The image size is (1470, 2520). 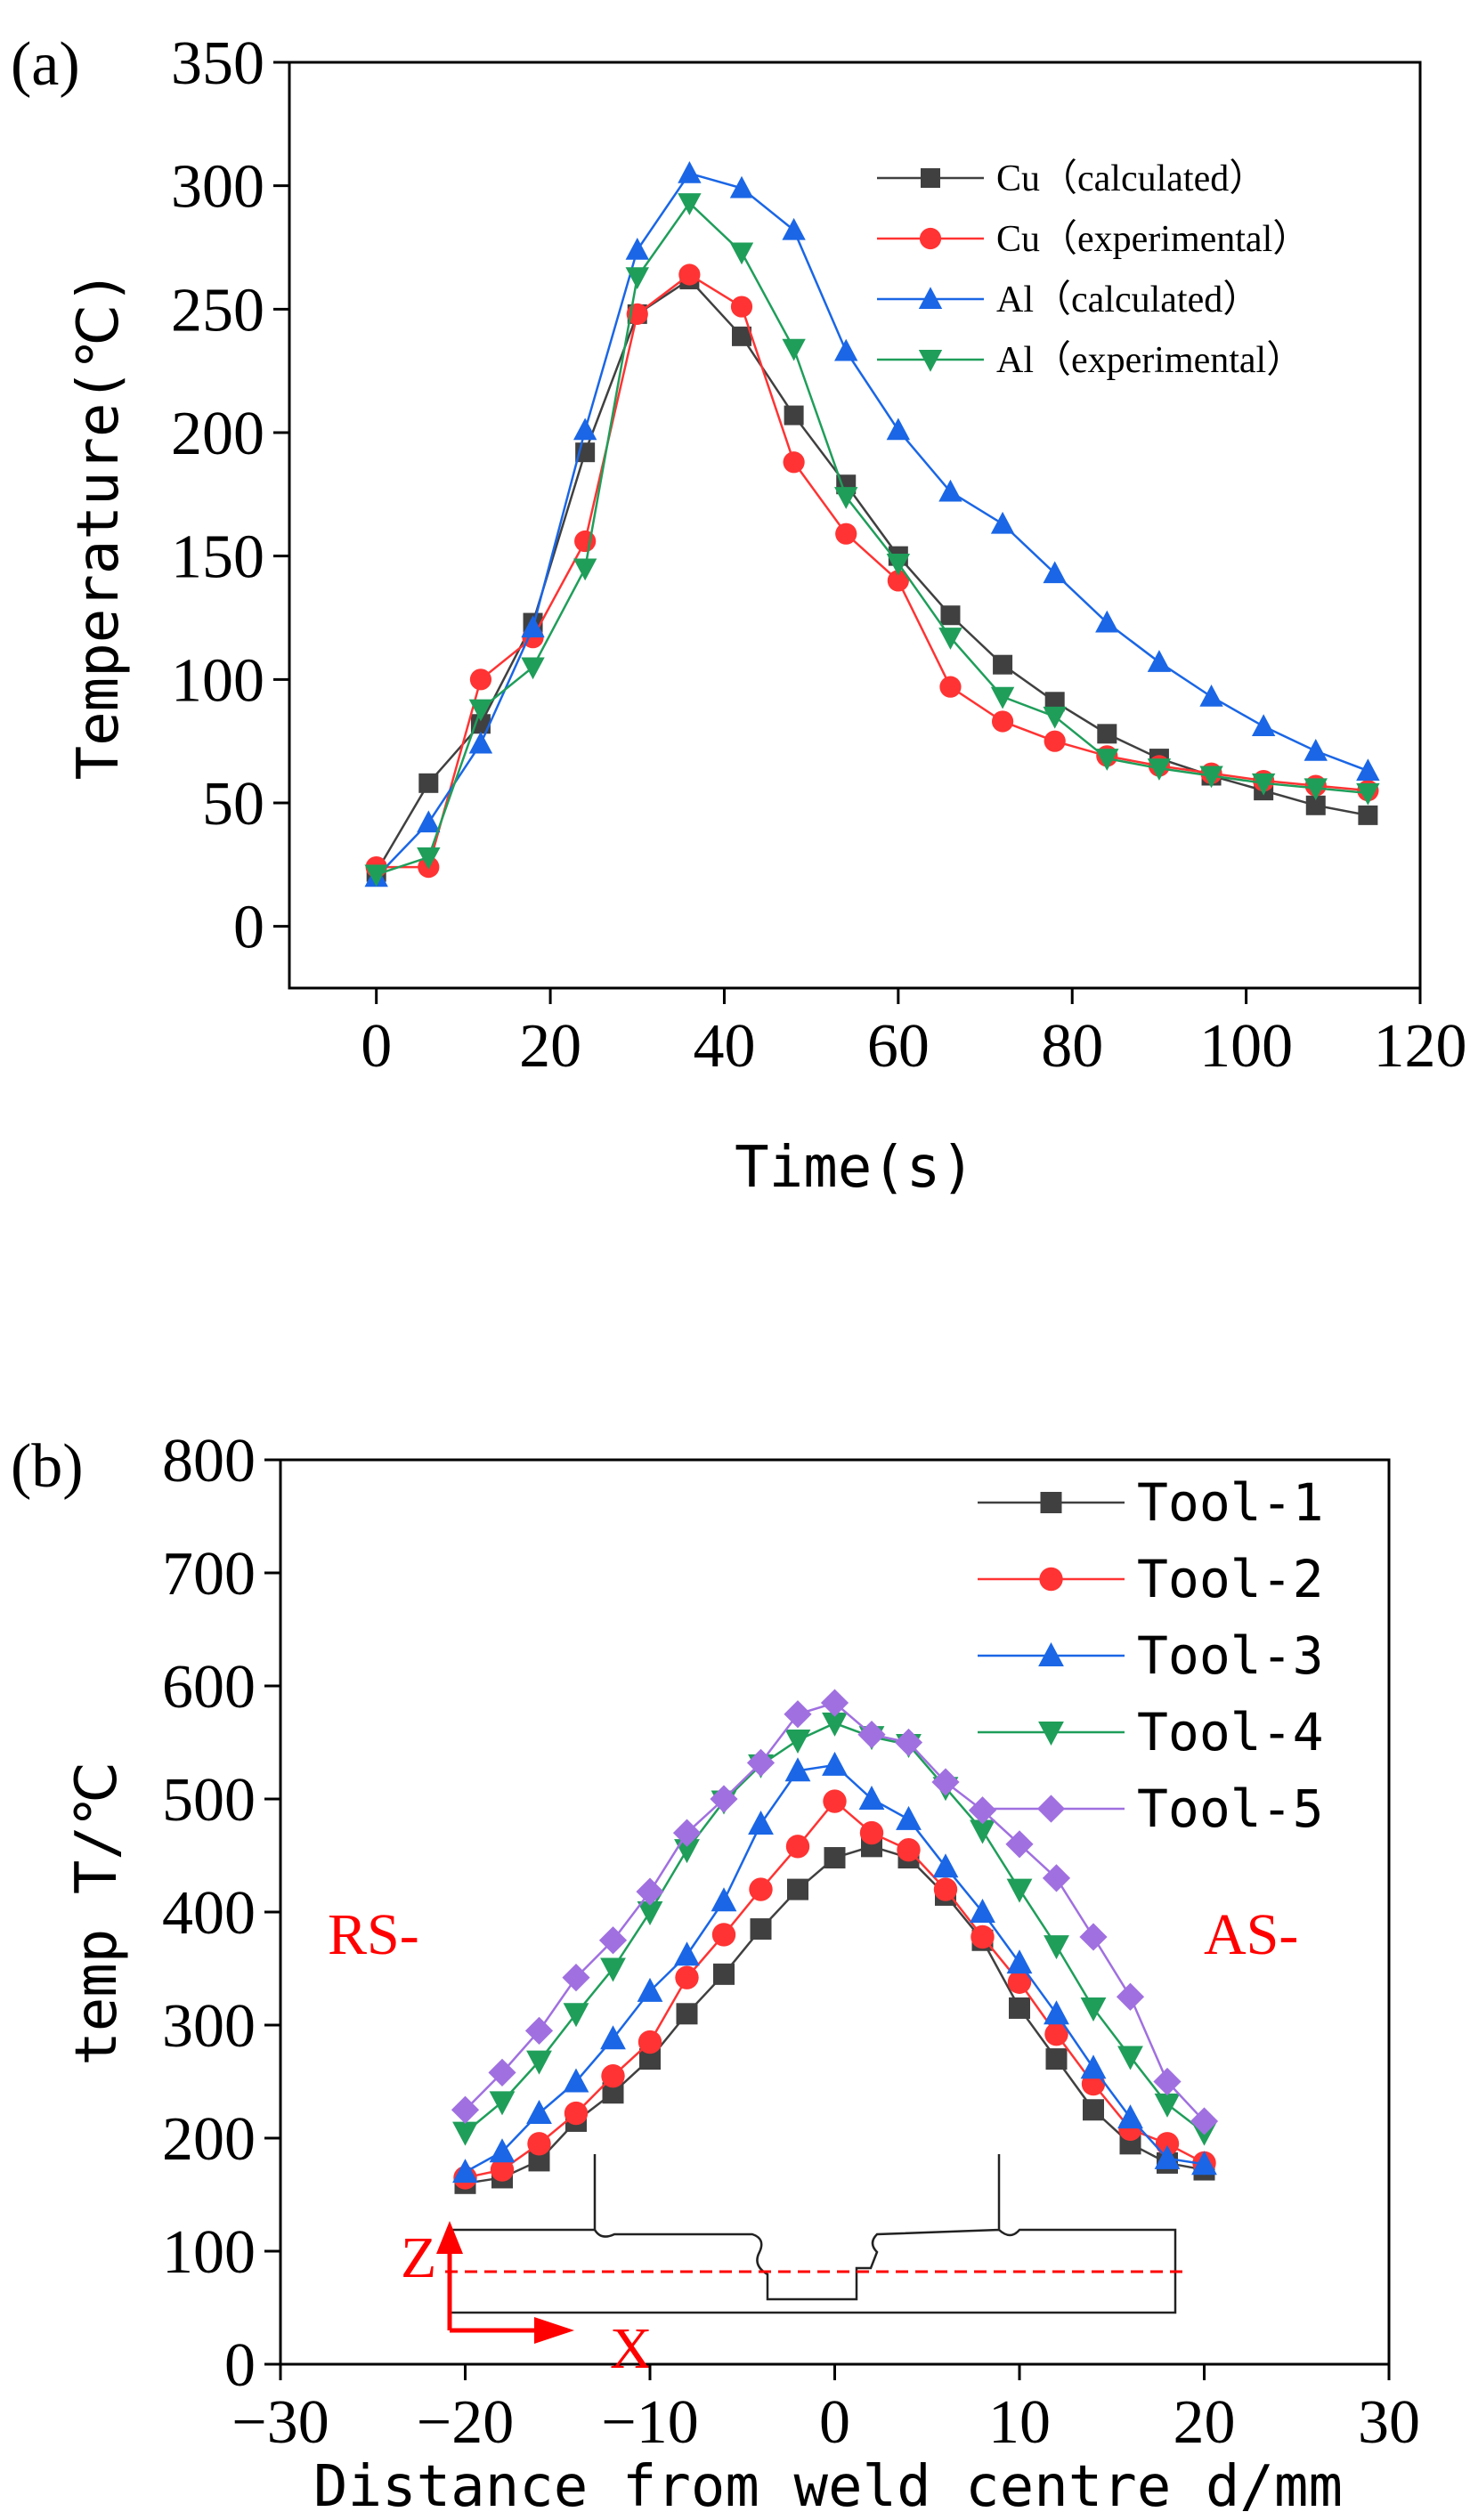 I want to click on panel-a-legend-label: Cu（experimental）, so click(x=1153, y=239).